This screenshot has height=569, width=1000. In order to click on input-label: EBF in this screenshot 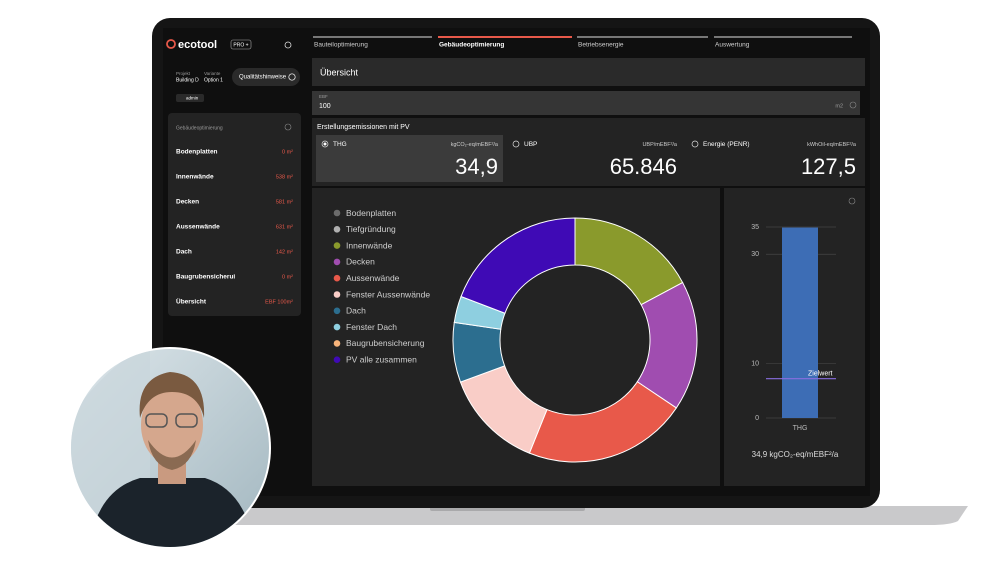, I will do `click(323, 96)`.